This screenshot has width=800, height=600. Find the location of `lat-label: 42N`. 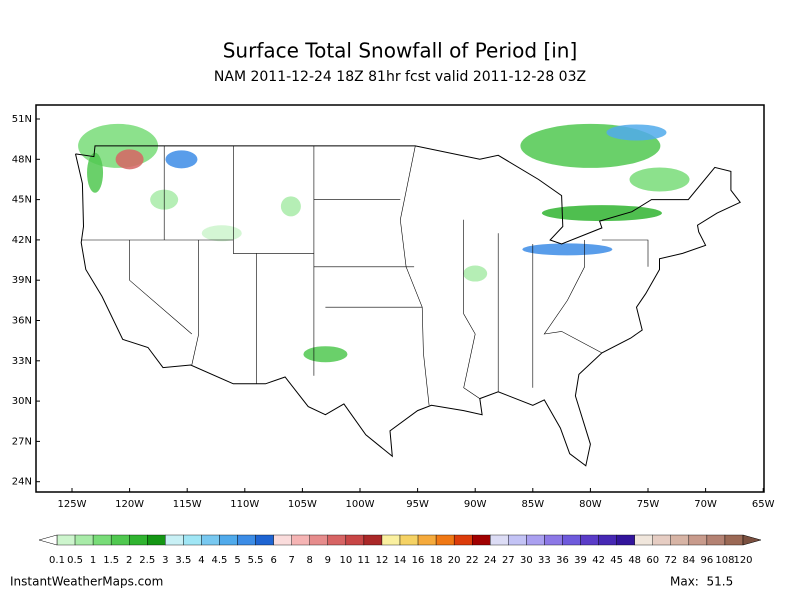

lat-label: 42N is located at coordinates (22, 240).